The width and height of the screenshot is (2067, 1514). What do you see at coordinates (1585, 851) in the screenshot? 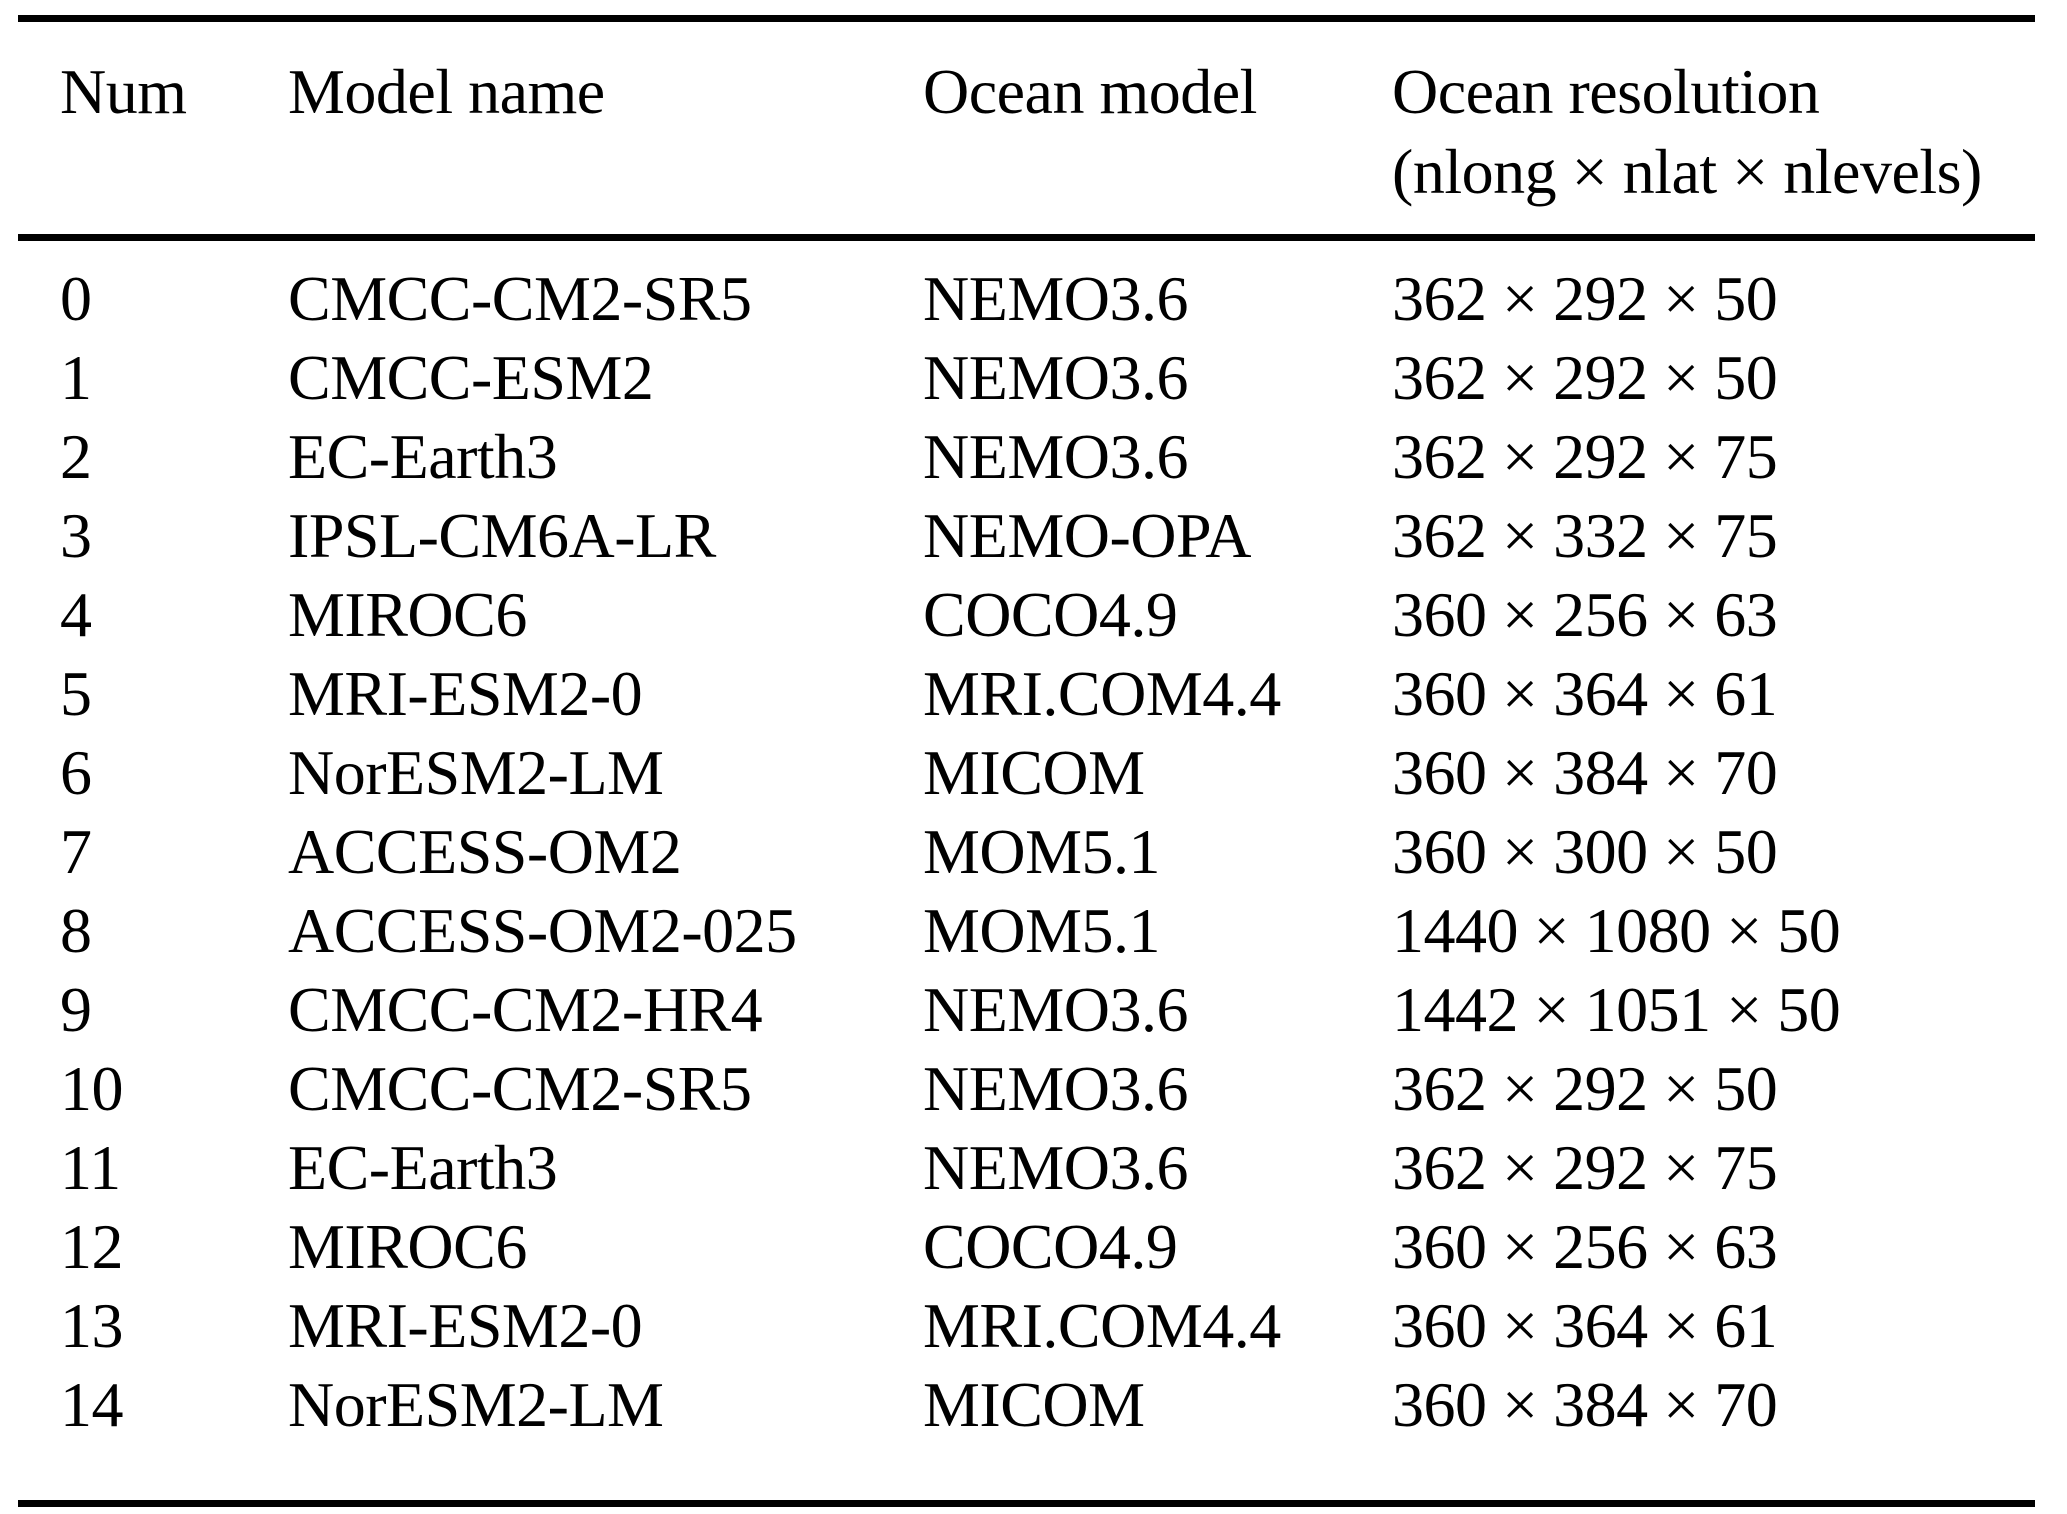
I see `cell-ocean-resolution: 360 × 300 × 50` at bounding box center [1585, 851].